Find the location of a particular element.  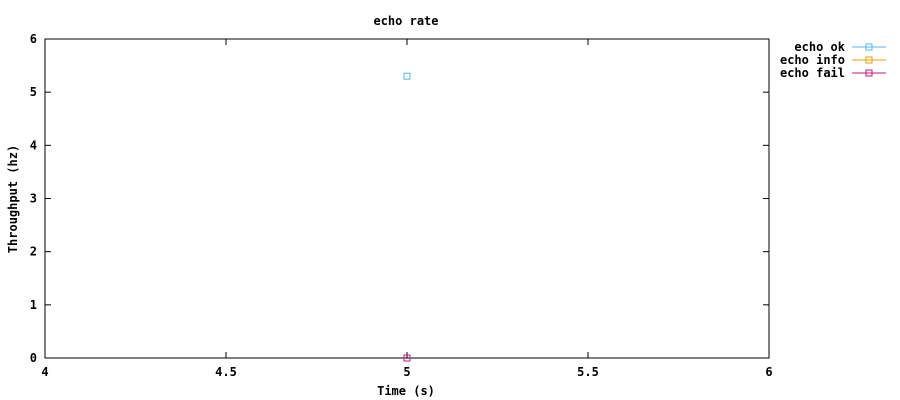

y-tick-label: 1 is located at coordinates (33, 305).